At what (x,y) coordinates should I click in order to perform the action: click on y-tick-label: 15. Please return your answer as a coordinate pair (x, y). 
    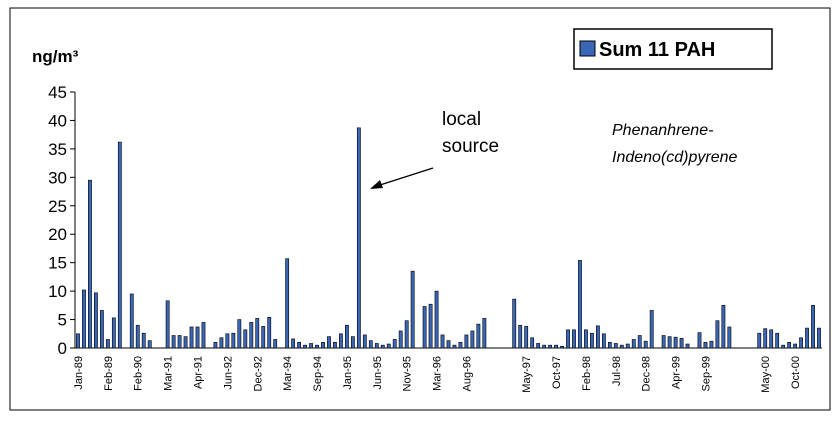
    Looking at the image, I should click on (57, 263).